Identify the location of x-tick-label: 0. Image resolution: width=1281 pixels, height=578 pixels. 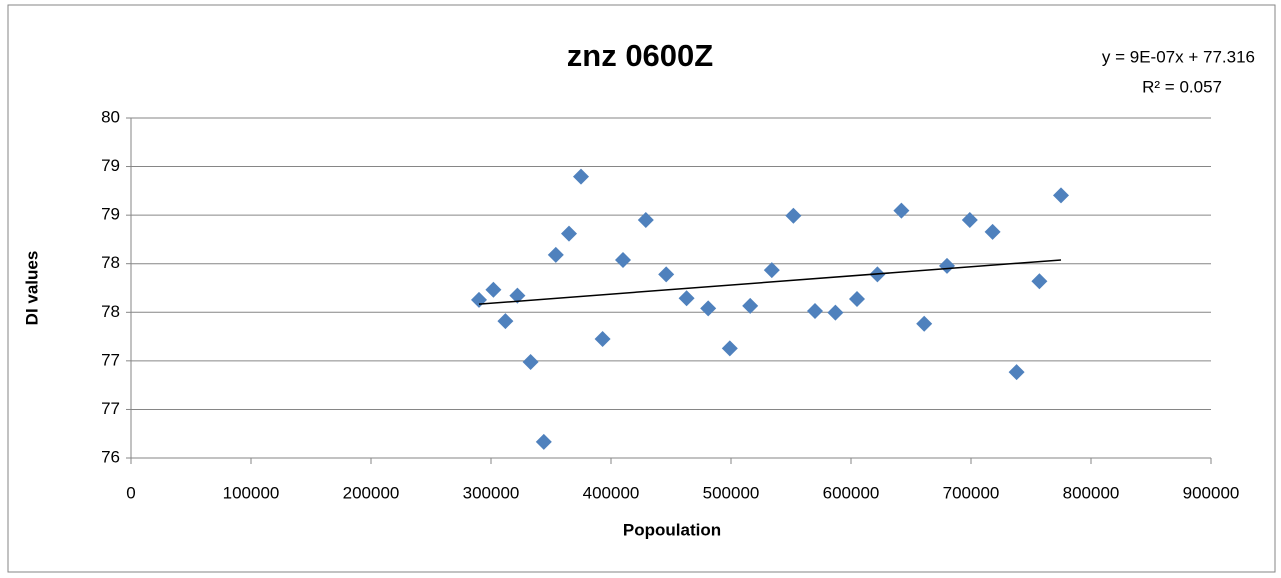
(130, 492).